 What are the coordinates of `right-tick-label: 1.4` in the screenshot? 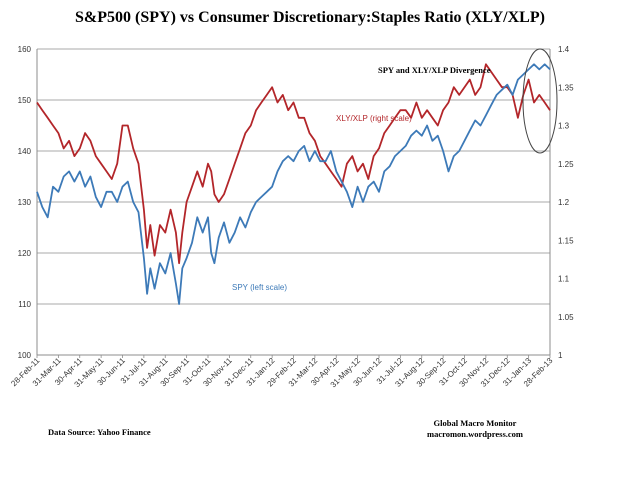 It's located at (564, 49).